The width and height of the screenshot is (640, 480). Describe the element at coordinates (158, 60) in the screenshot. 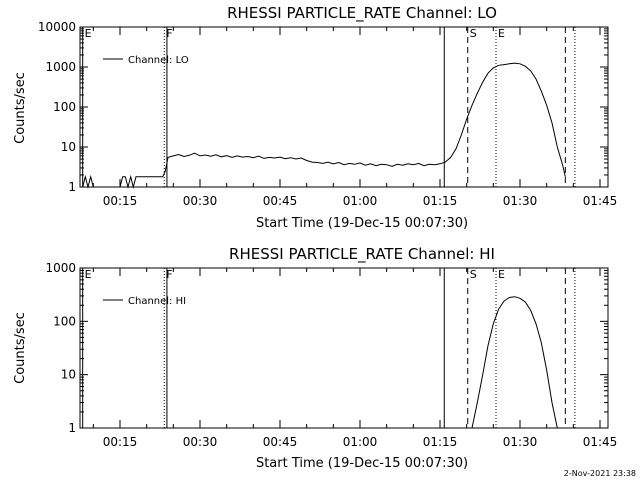

I see `top-legend-label: Channel: LO` at that location.